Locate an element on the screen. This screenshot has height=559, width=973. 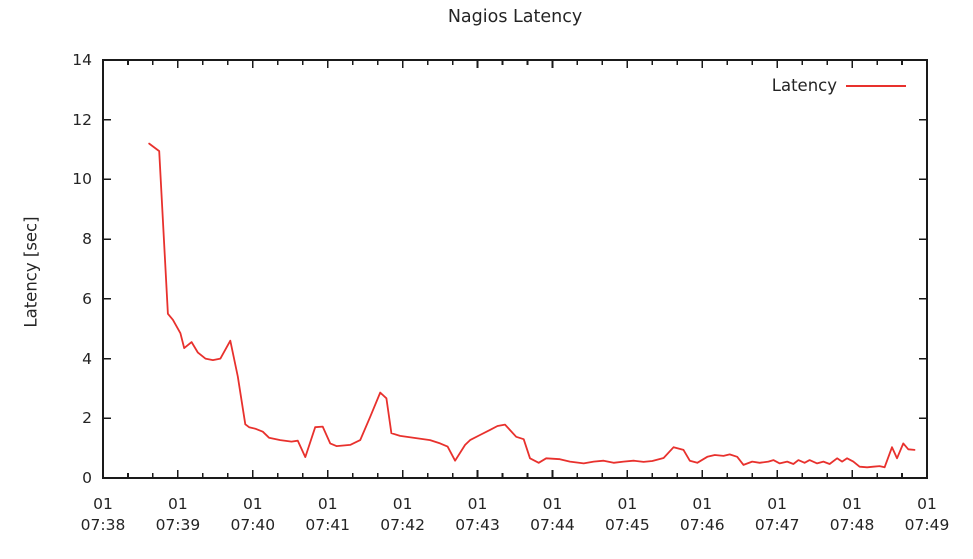
x-tick-time: 07:47 is located at coordinates (777, 525).